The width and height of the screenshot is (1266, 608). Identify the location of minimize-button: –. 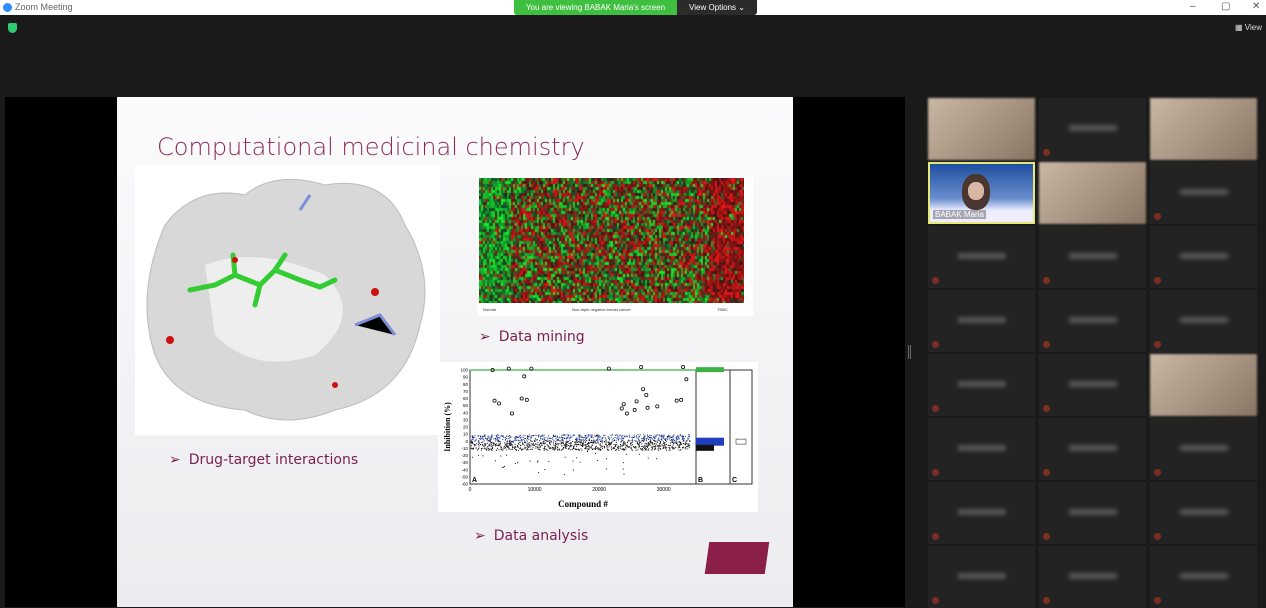
(1193, 6).